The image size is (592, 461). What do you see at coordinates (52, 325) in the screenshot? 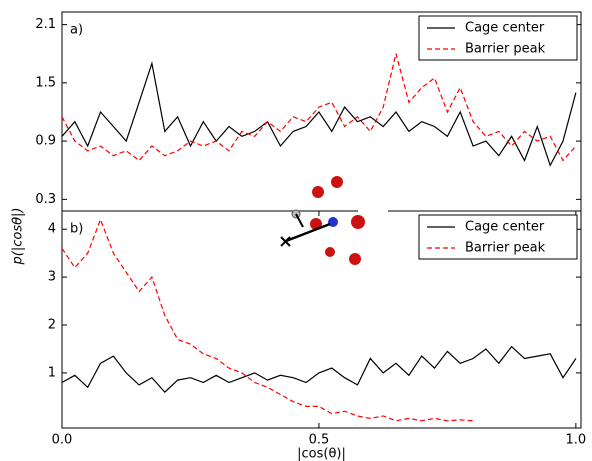
I see `y-tick-label: 2` at bounding box center [52, 325].